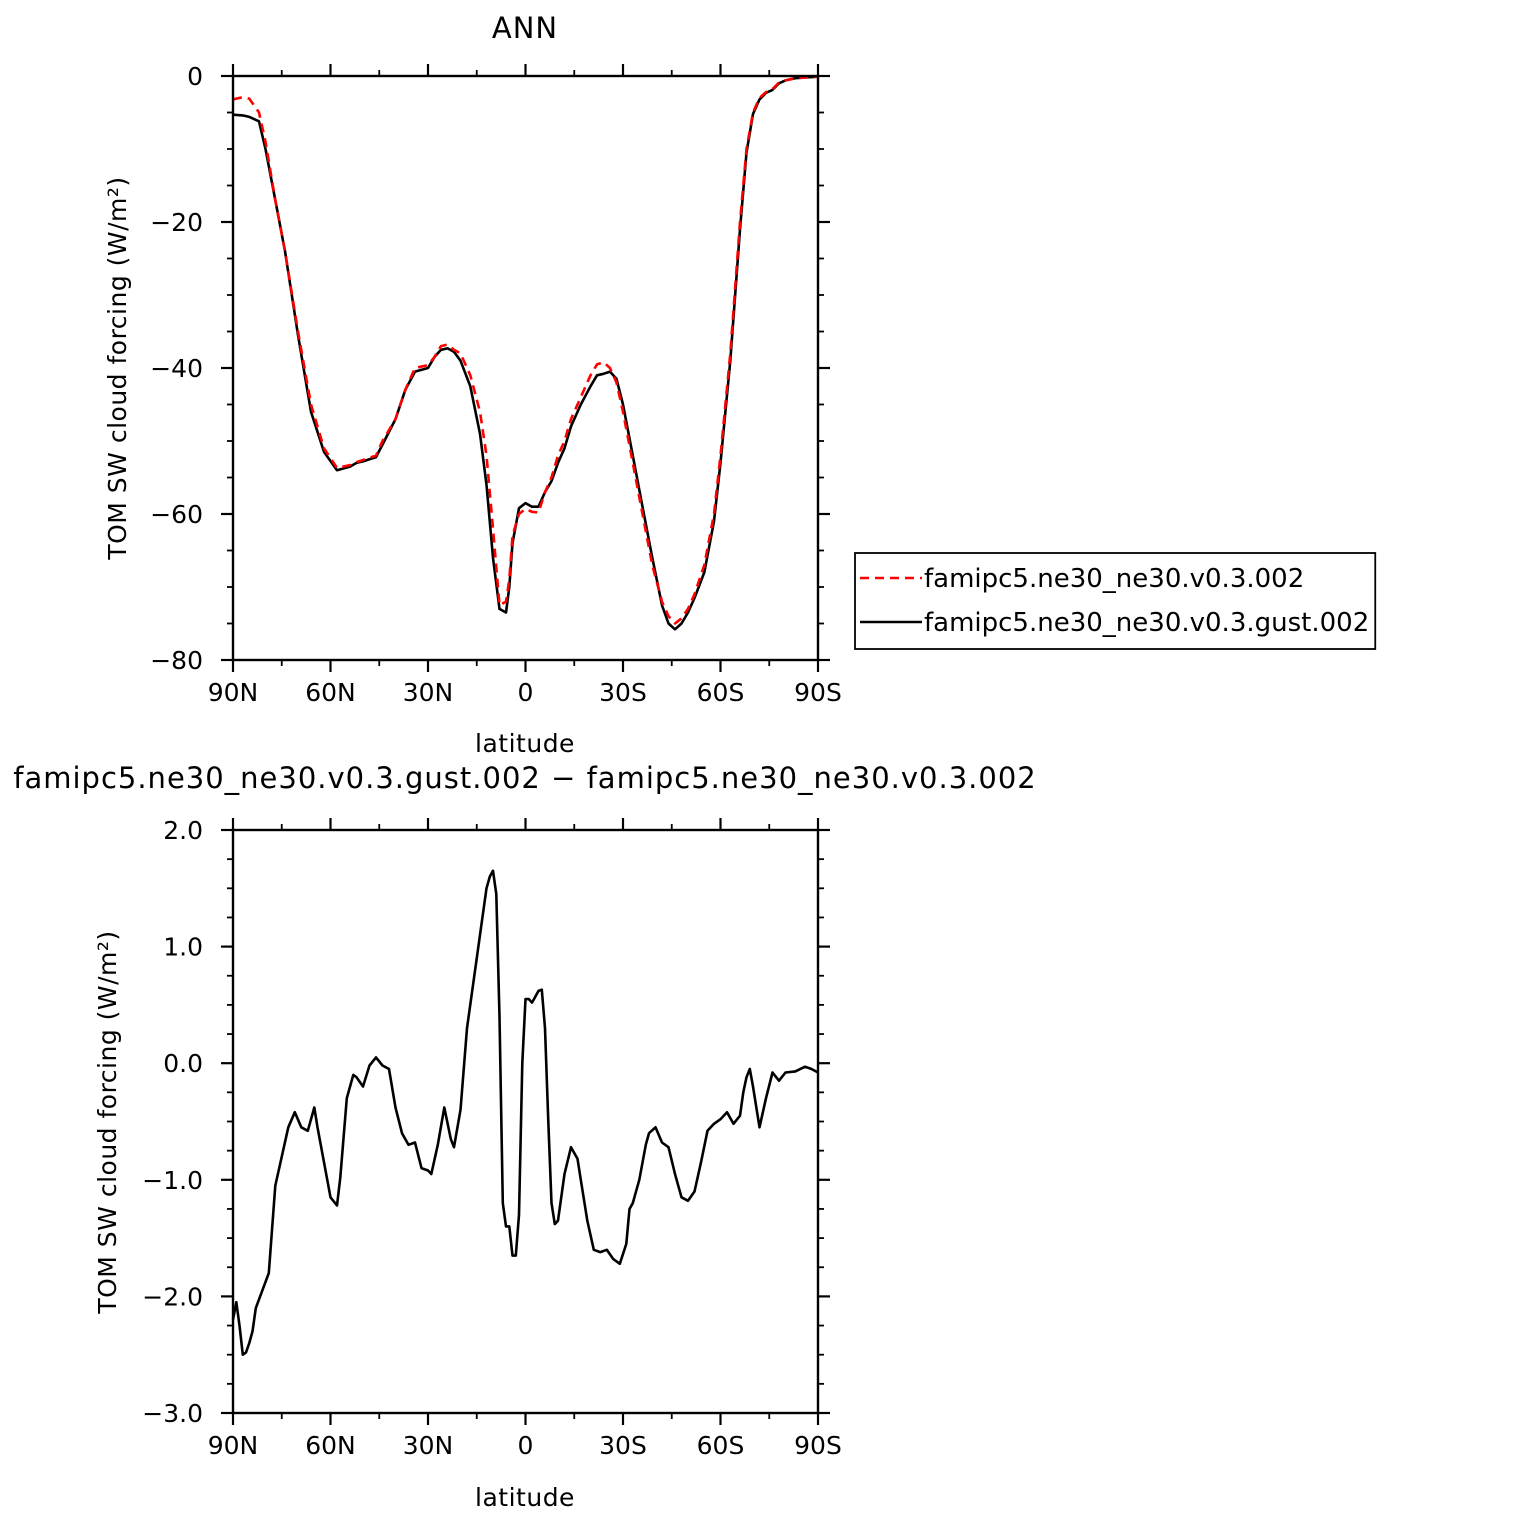 This screenshot has width=1522, height=1519. Describe the element at coordinates (330, 692) in the screenshot. I see `top-x-tick-label: 60N` at that location.